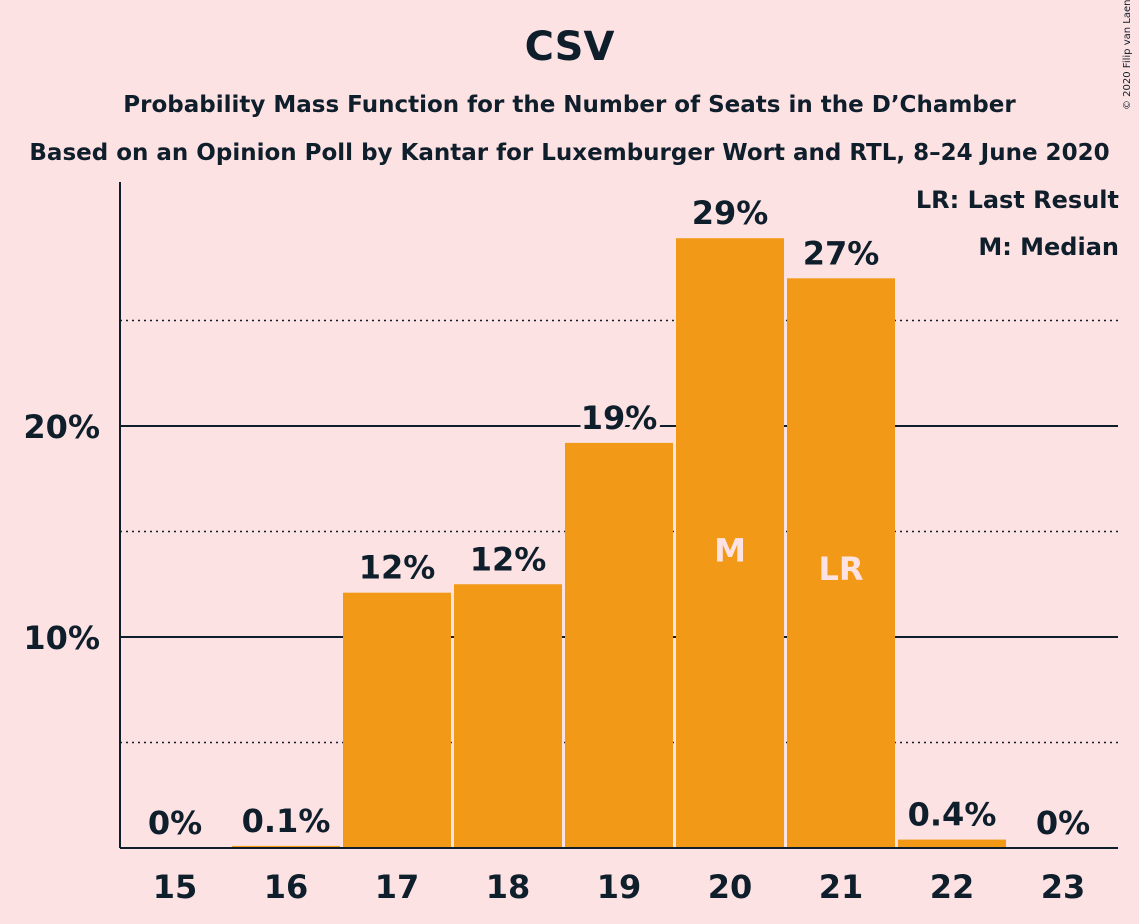 The image size is (1139, 924). I want to click on x-tick-label: 22, so click(952, 887).